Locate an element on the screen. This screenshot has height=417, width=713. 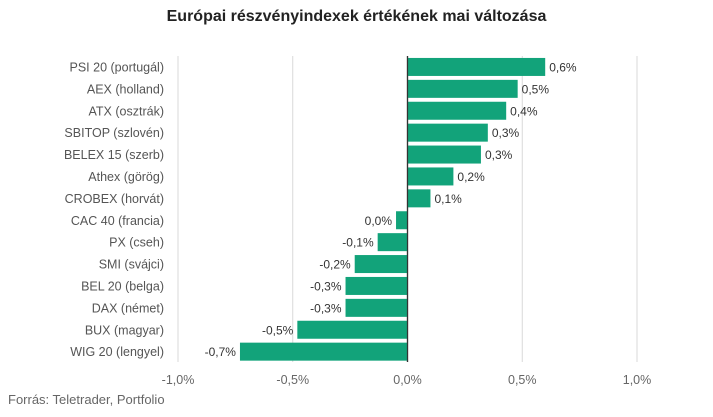
x-tick-label: -1,0% is located at coordinates (178, 380).